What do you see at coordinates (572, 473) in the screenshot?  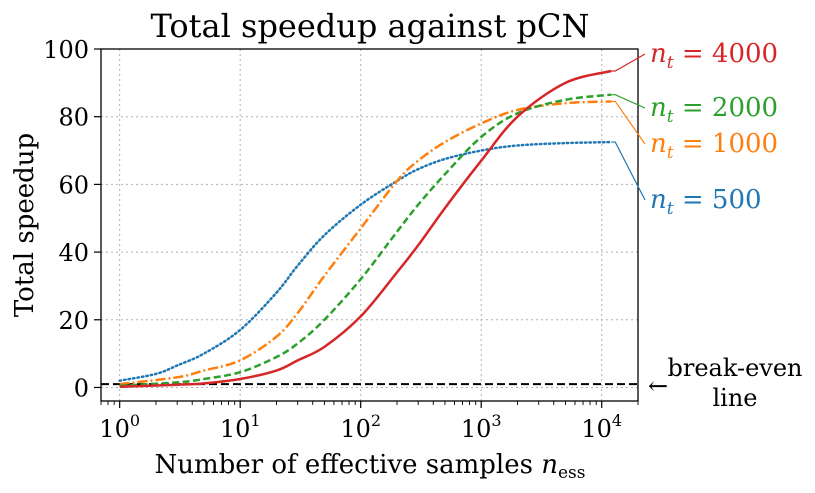 I see `x-axis-label-subscript: ess` at bounding box center [572, 473].